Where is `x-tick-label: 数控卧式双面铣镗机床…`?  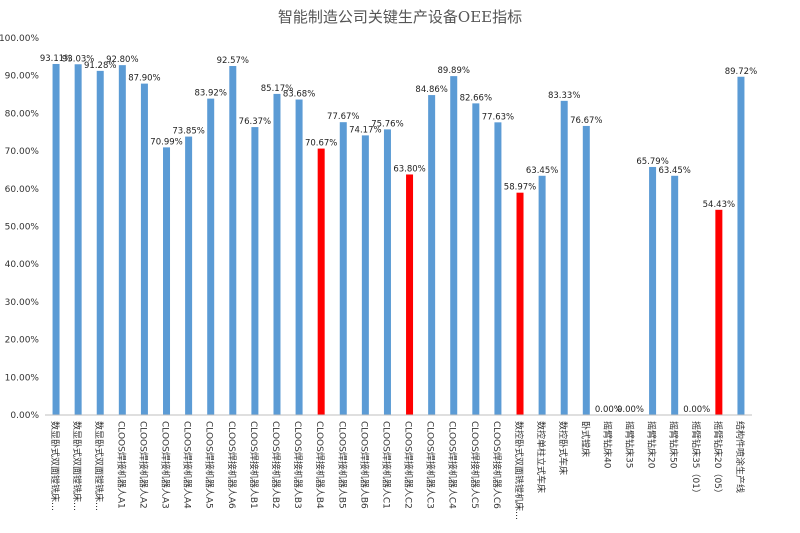
x-tick-label: 数控卧式双面铣镗机床… is located at coordinates (519, 470).